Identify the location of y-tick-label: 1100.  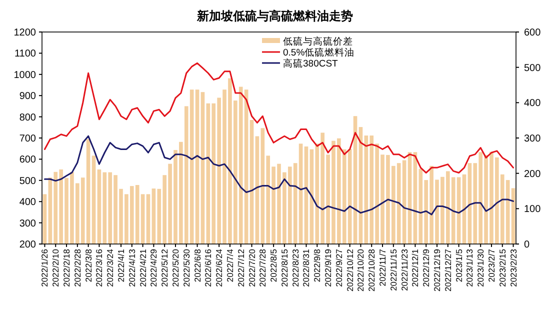
(25, 54).